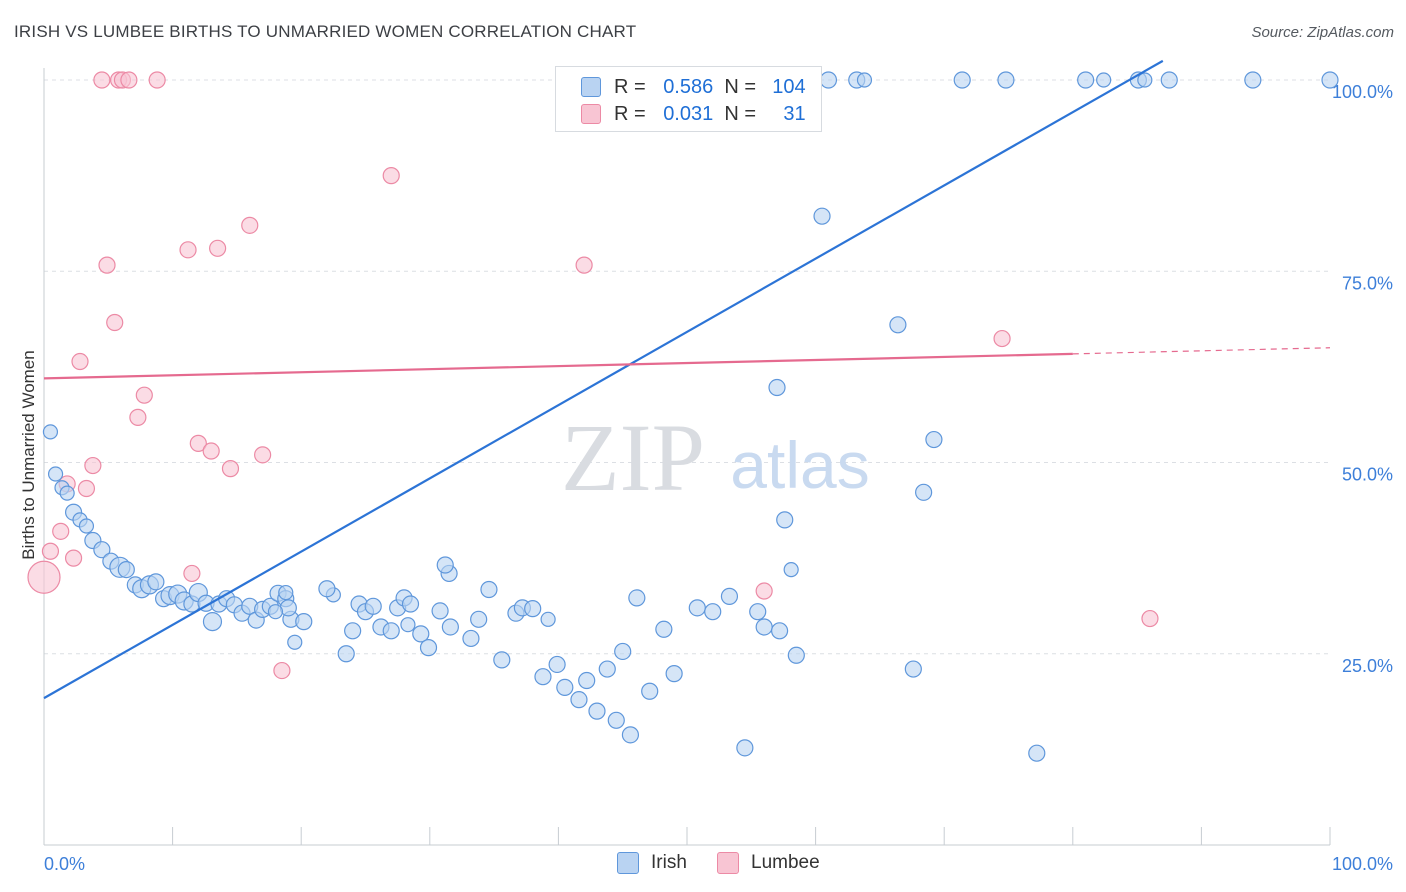 The width and height of the screenshot is (1406, 892). Describe the element at coordinates (633, 457) in the screenshot. I see `watermark-zip: ZIP` at that location.